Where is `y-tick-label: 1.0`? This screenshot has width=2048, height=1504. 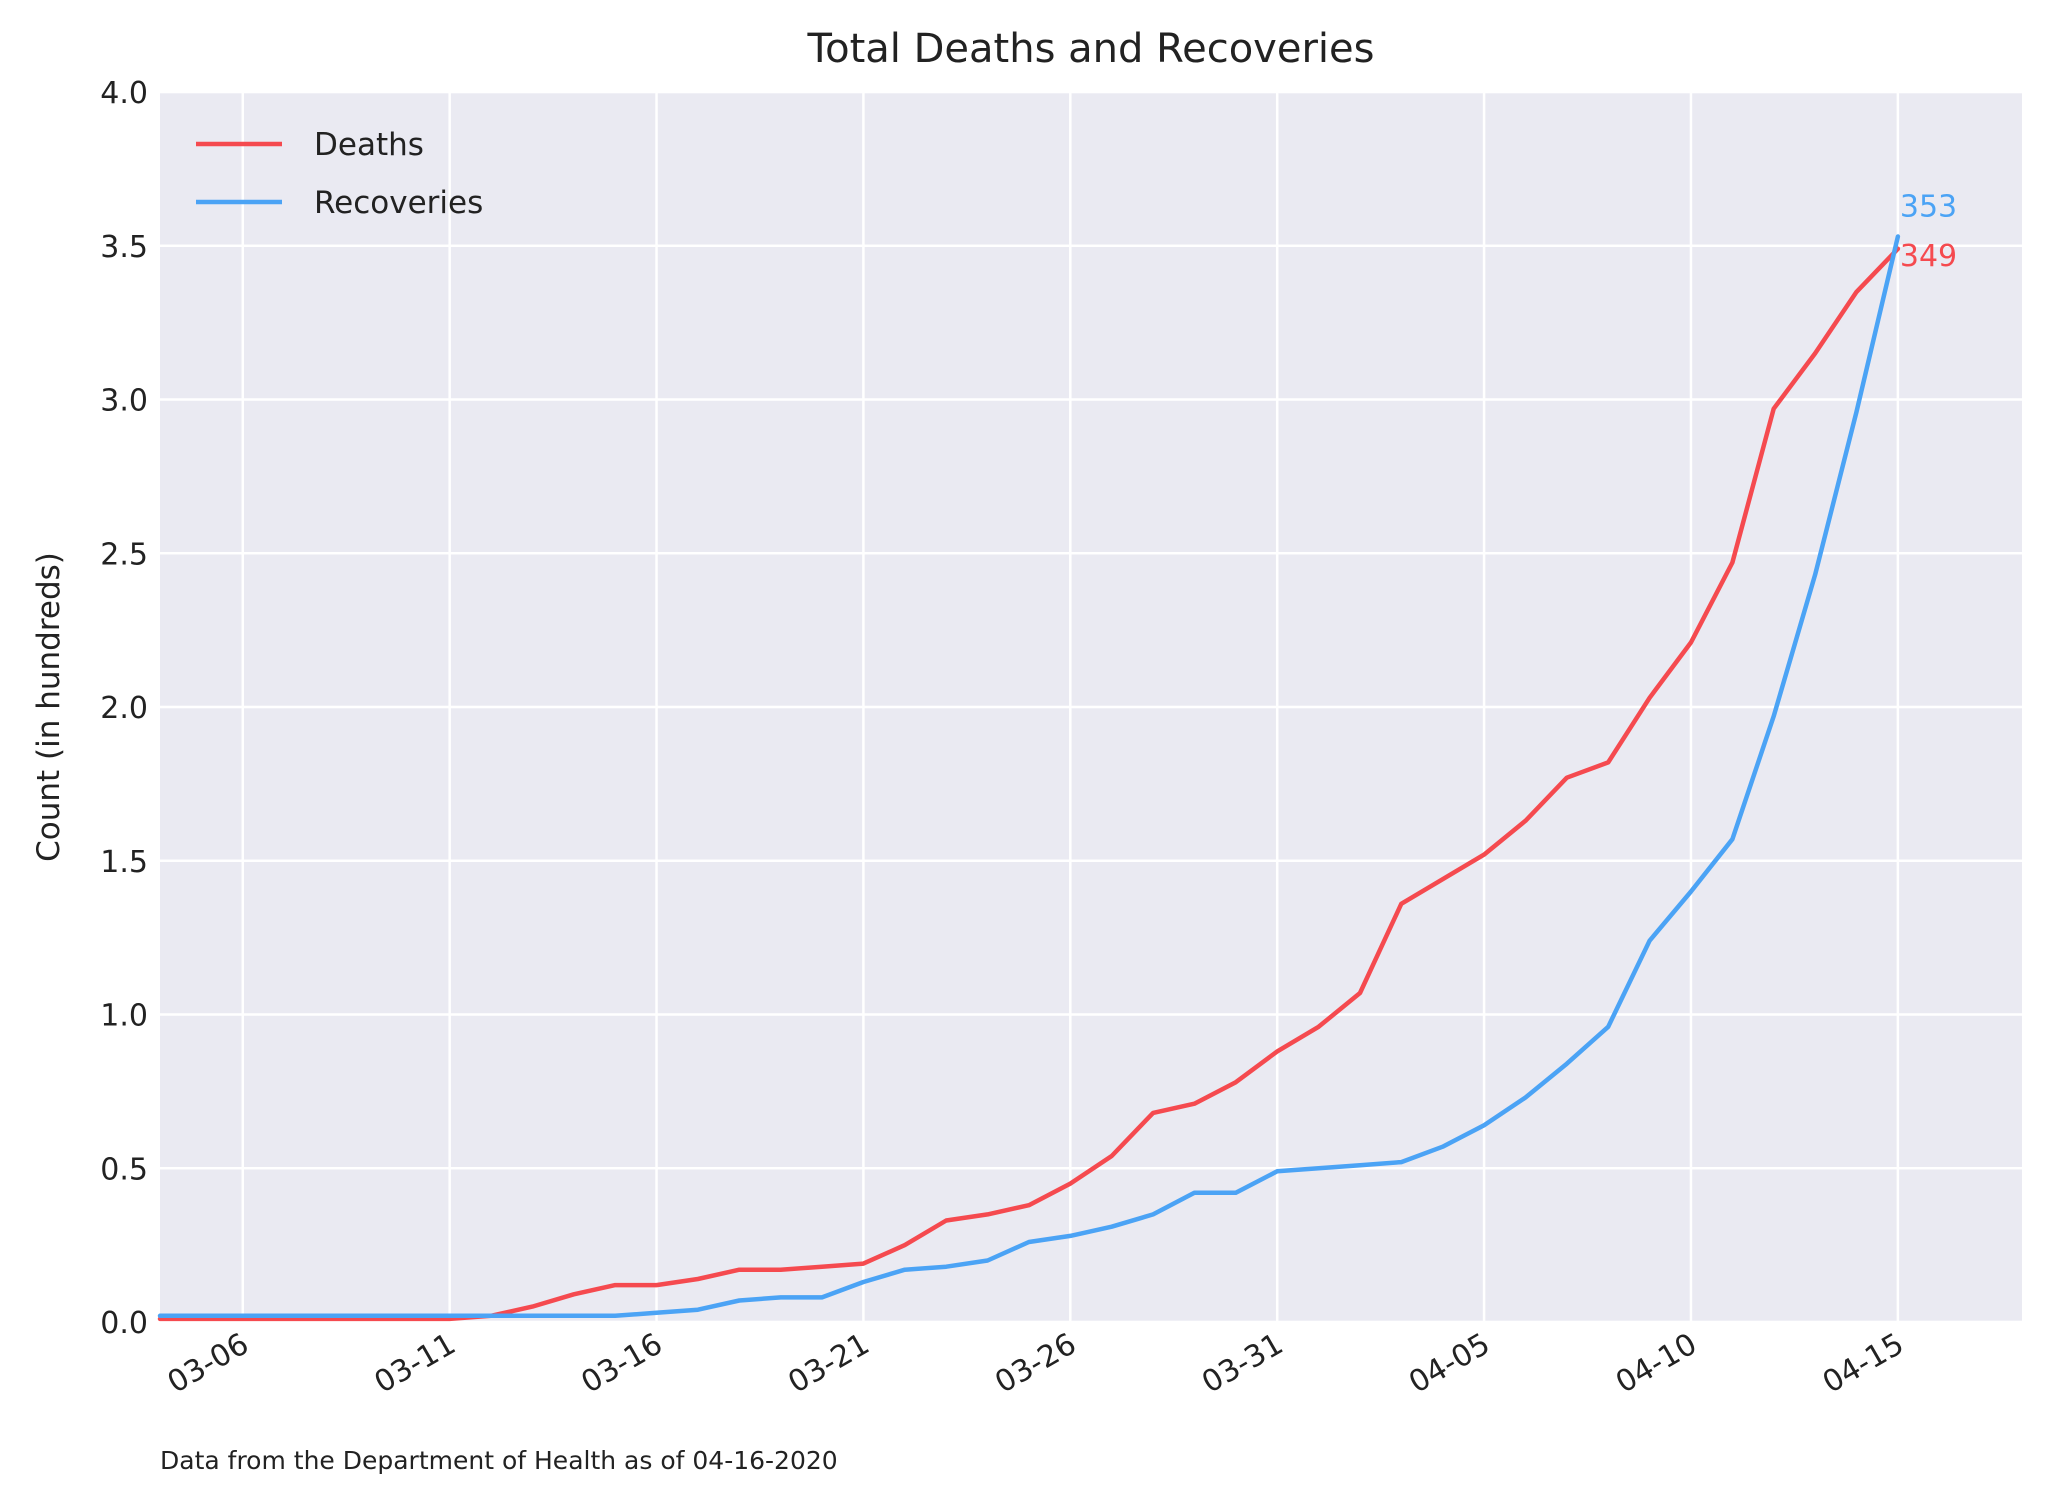 y-tick-label: 1.0 is located at coordinates (124, 1016).